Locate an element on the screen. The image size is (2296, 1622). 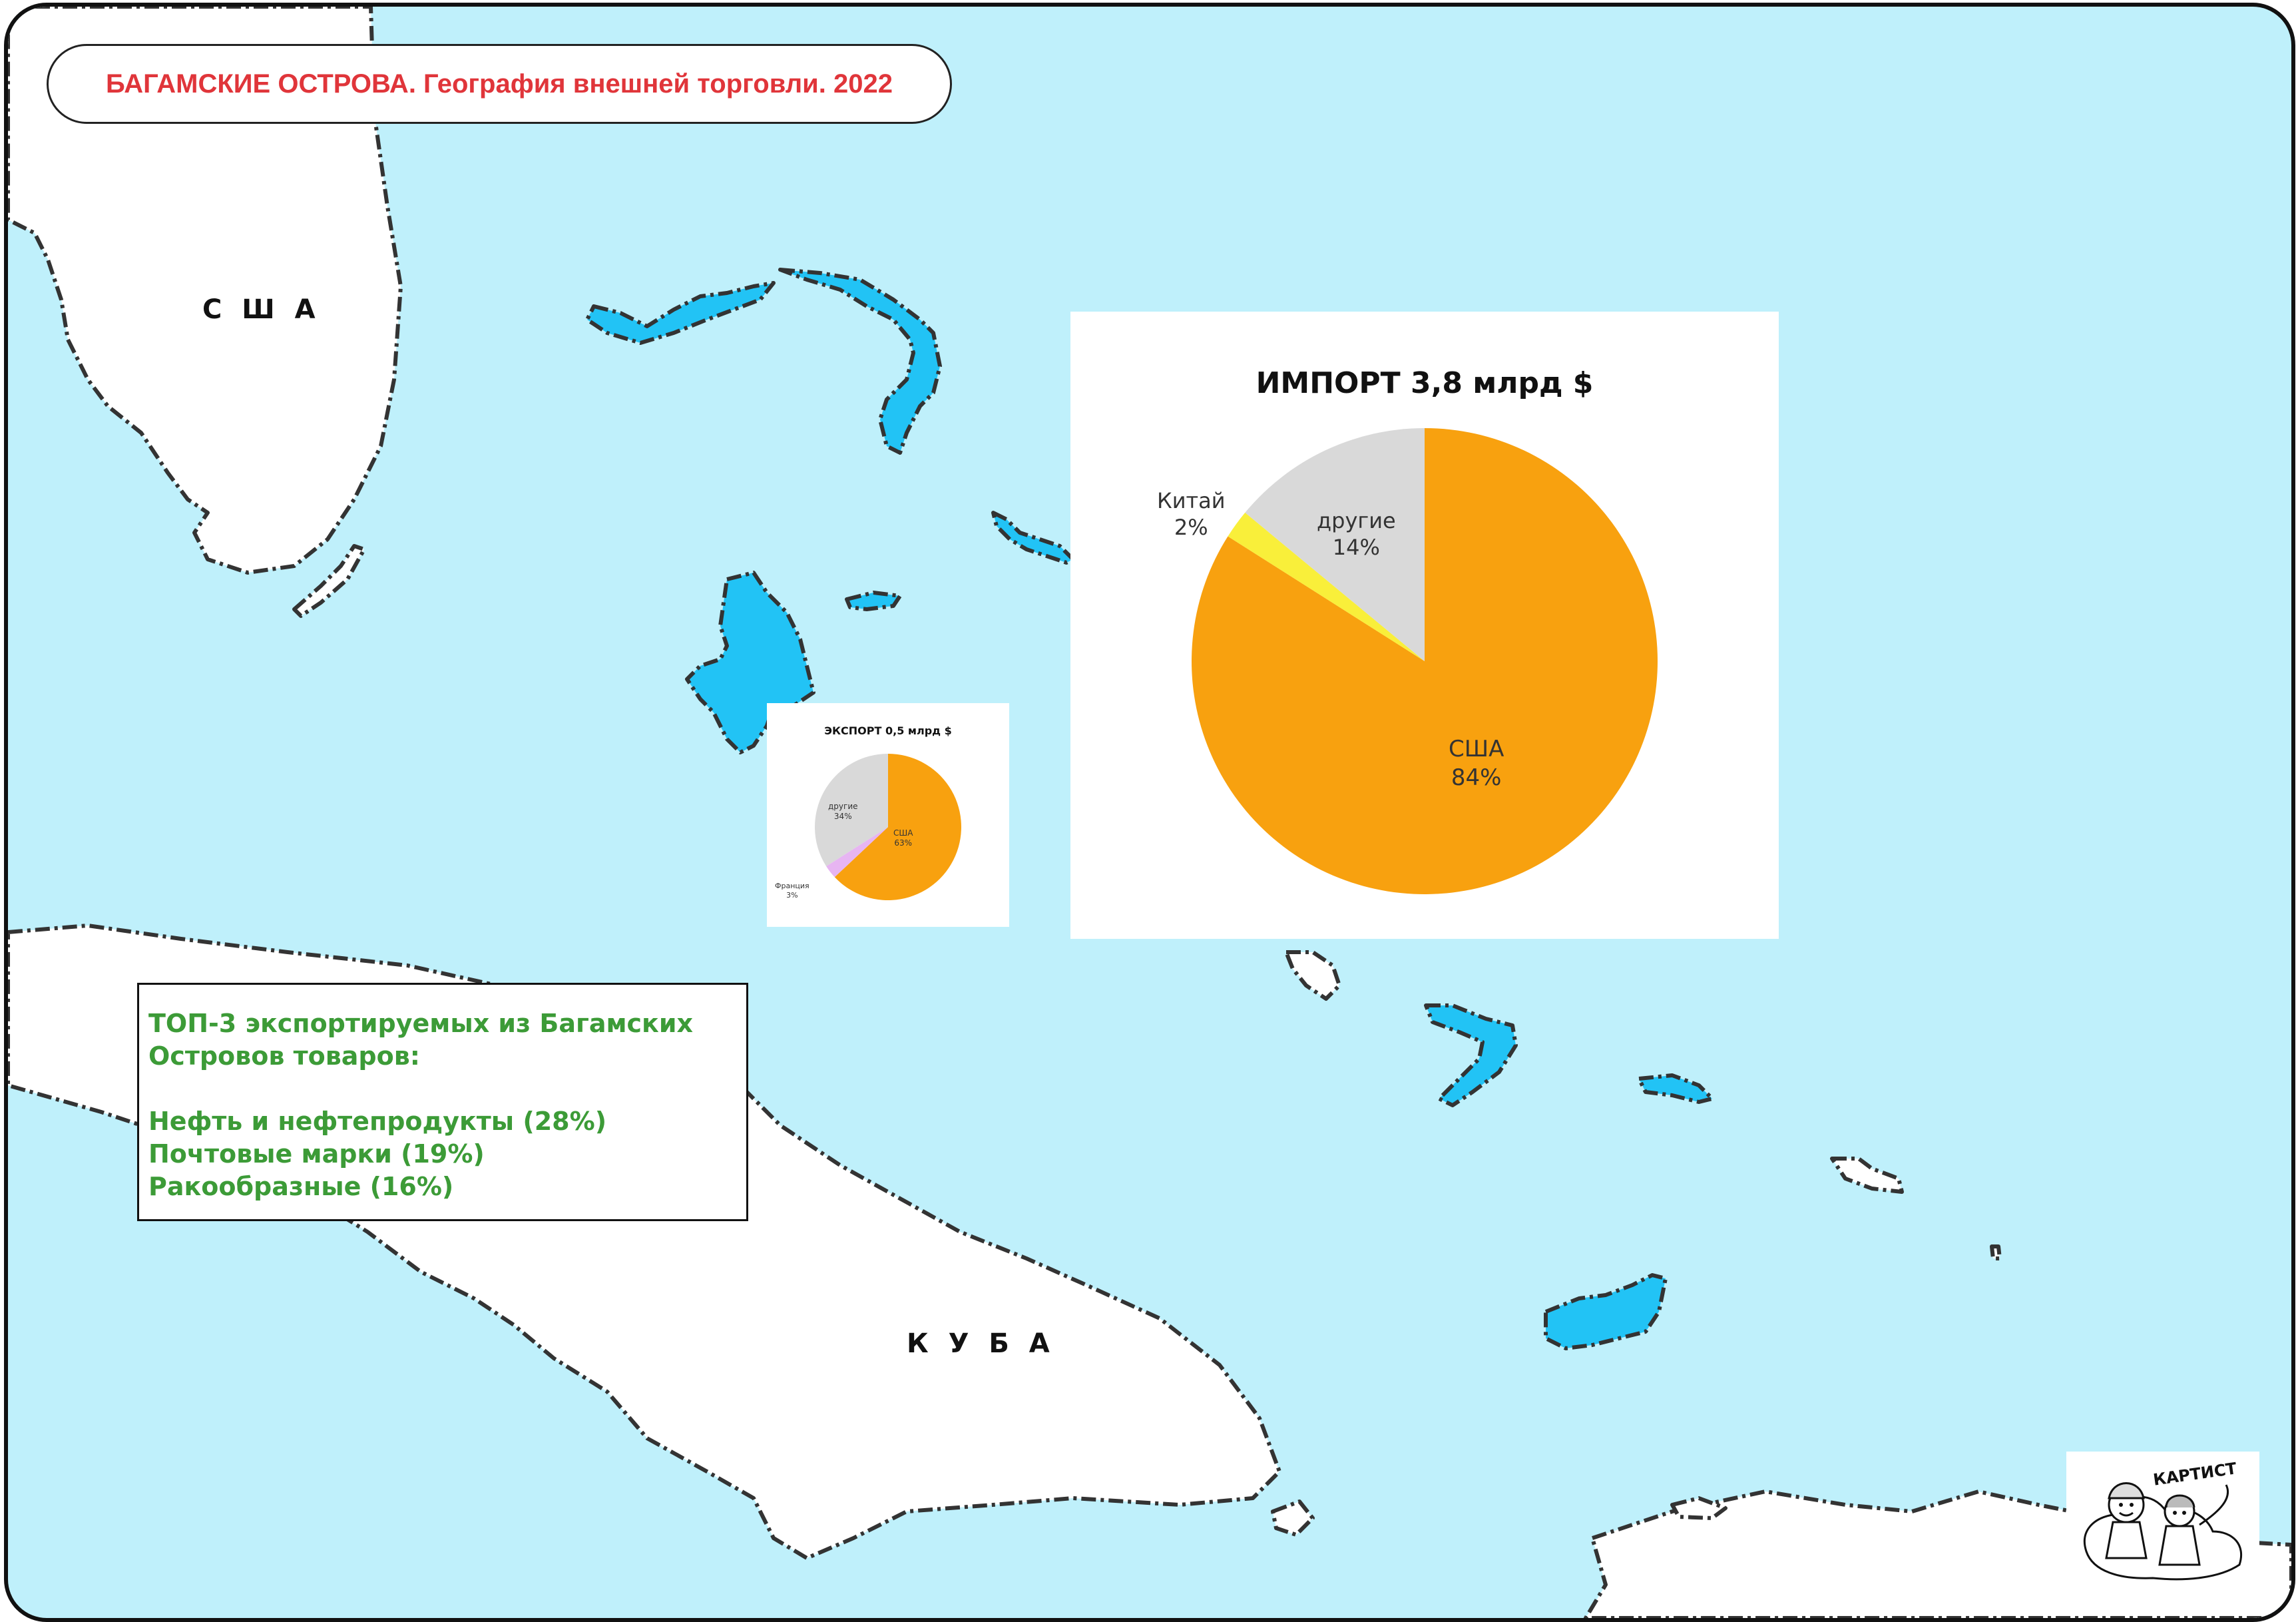
export-label-other-name: другие is located at coordinates (843, 806).